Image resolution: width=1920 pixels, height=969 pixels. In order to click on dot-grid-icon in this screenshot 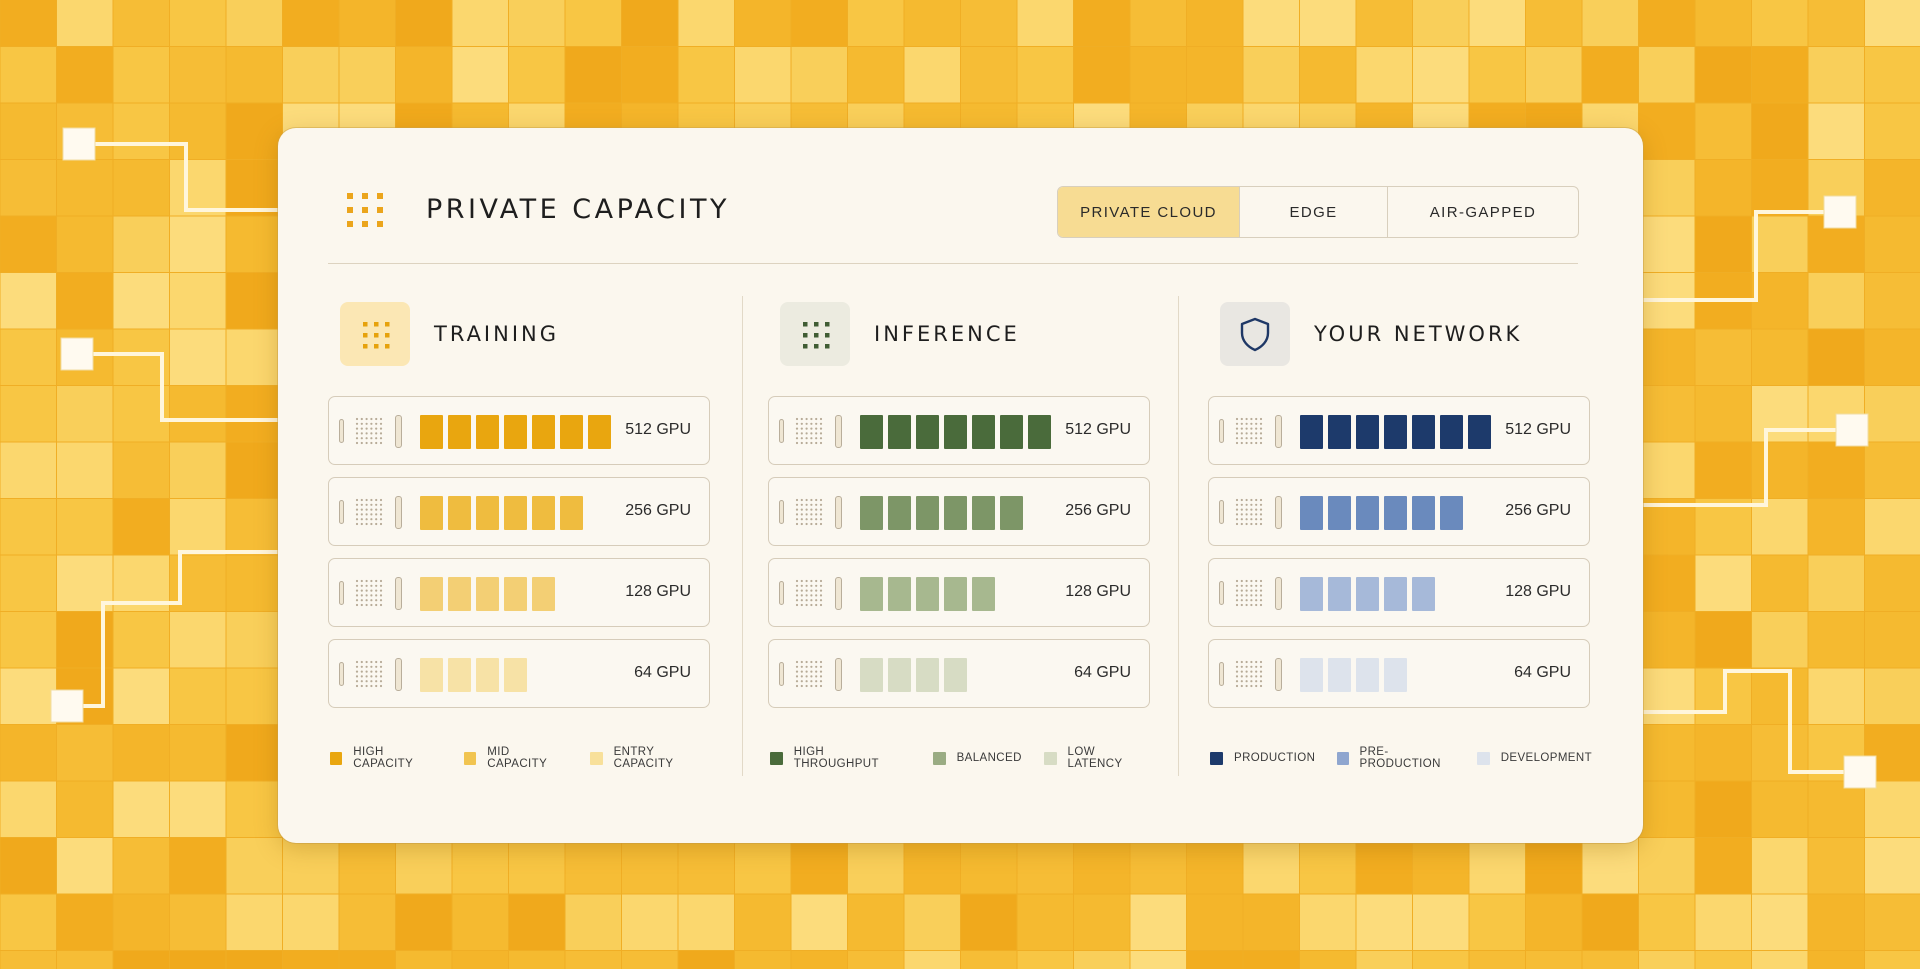, I will do `click(365, 210)`.